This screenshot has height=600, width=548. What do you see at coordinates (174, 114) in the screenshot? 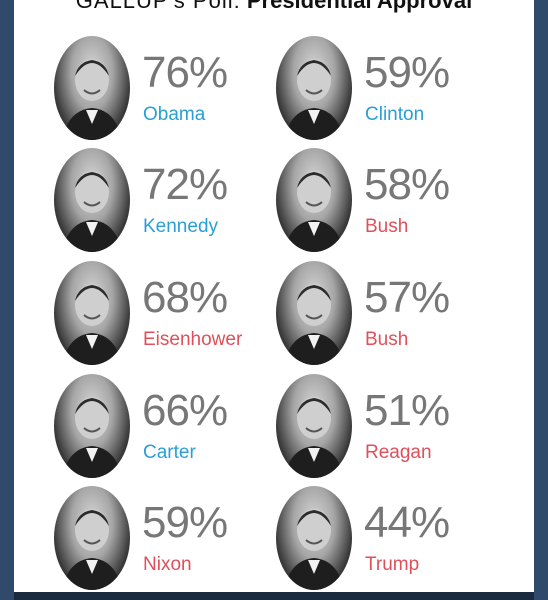
I see `president-name: Obama` at bounding box center [174, 114].